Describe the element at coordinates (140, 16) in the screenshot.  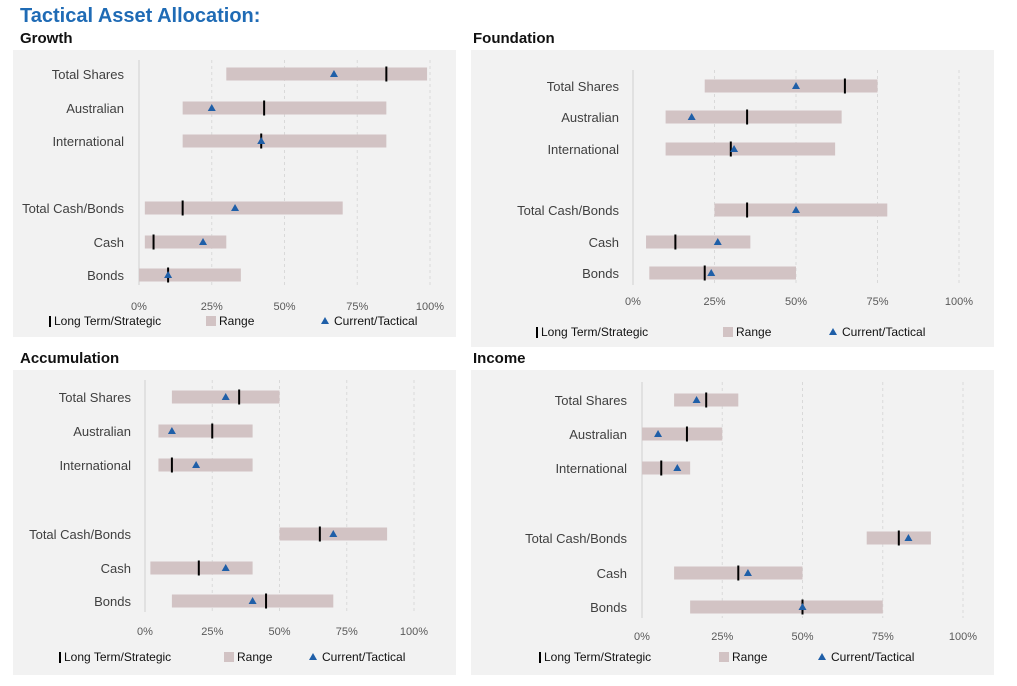
I see `page-title: Tactical Asset Allocation:` at that location.